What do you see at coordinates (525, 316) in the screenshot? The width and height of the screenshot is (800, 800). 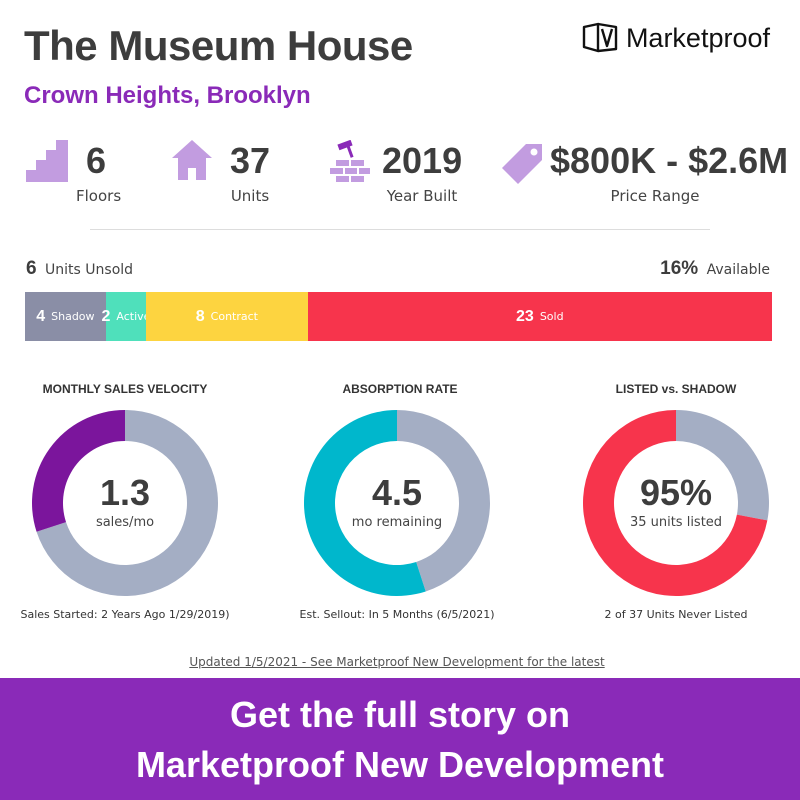 I see `bar-segment-value: 23` at bounding box center [525, 316].